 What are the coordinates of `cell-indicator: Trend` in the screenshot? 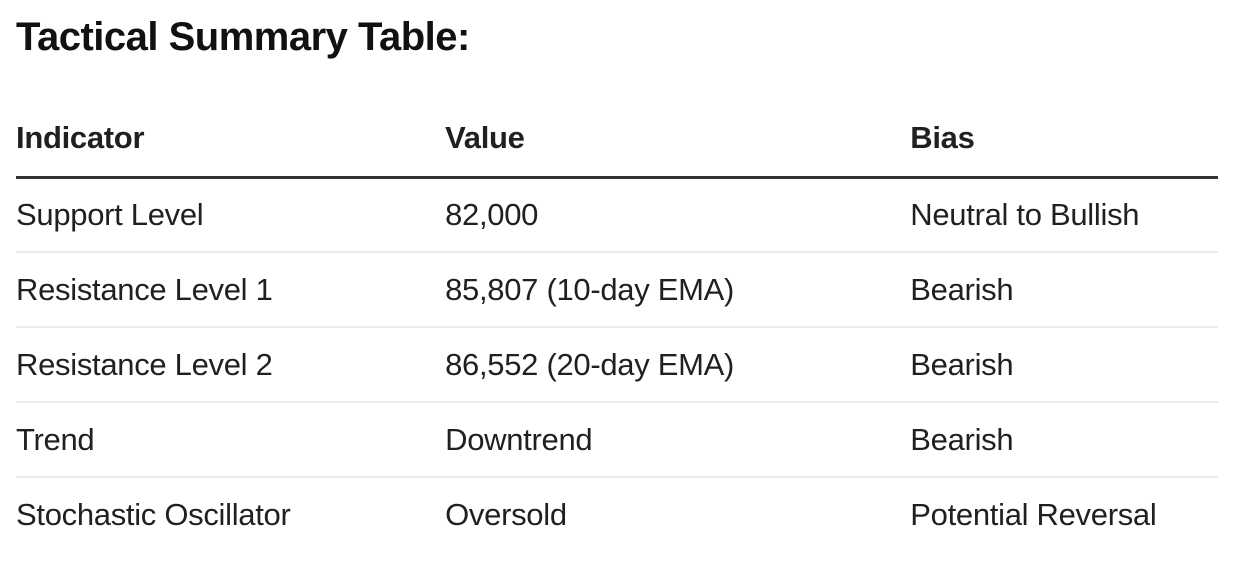 It's located at (231, 440).